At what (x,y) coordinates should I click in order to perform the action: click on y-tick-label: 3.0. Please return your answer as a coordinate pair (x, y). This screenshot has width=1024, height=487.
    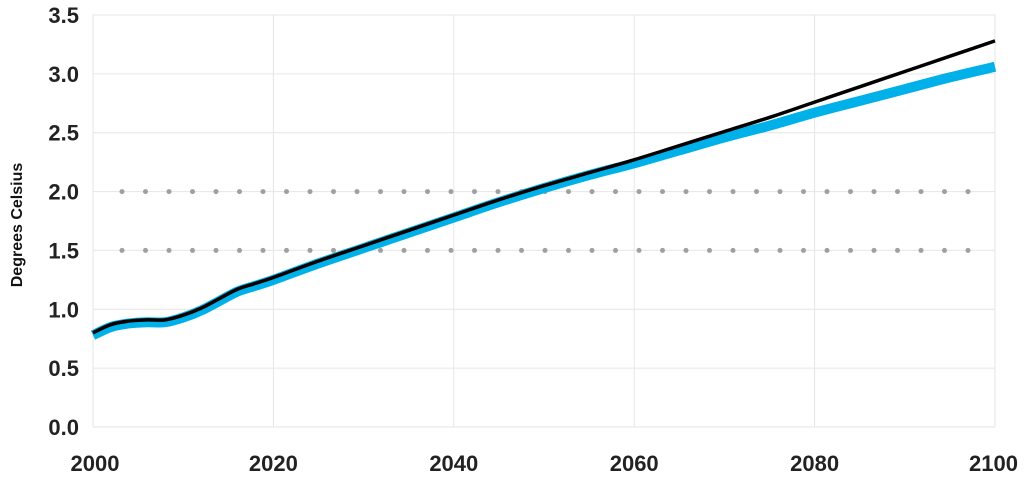
    Looking at the image, I should click on (63, 74).